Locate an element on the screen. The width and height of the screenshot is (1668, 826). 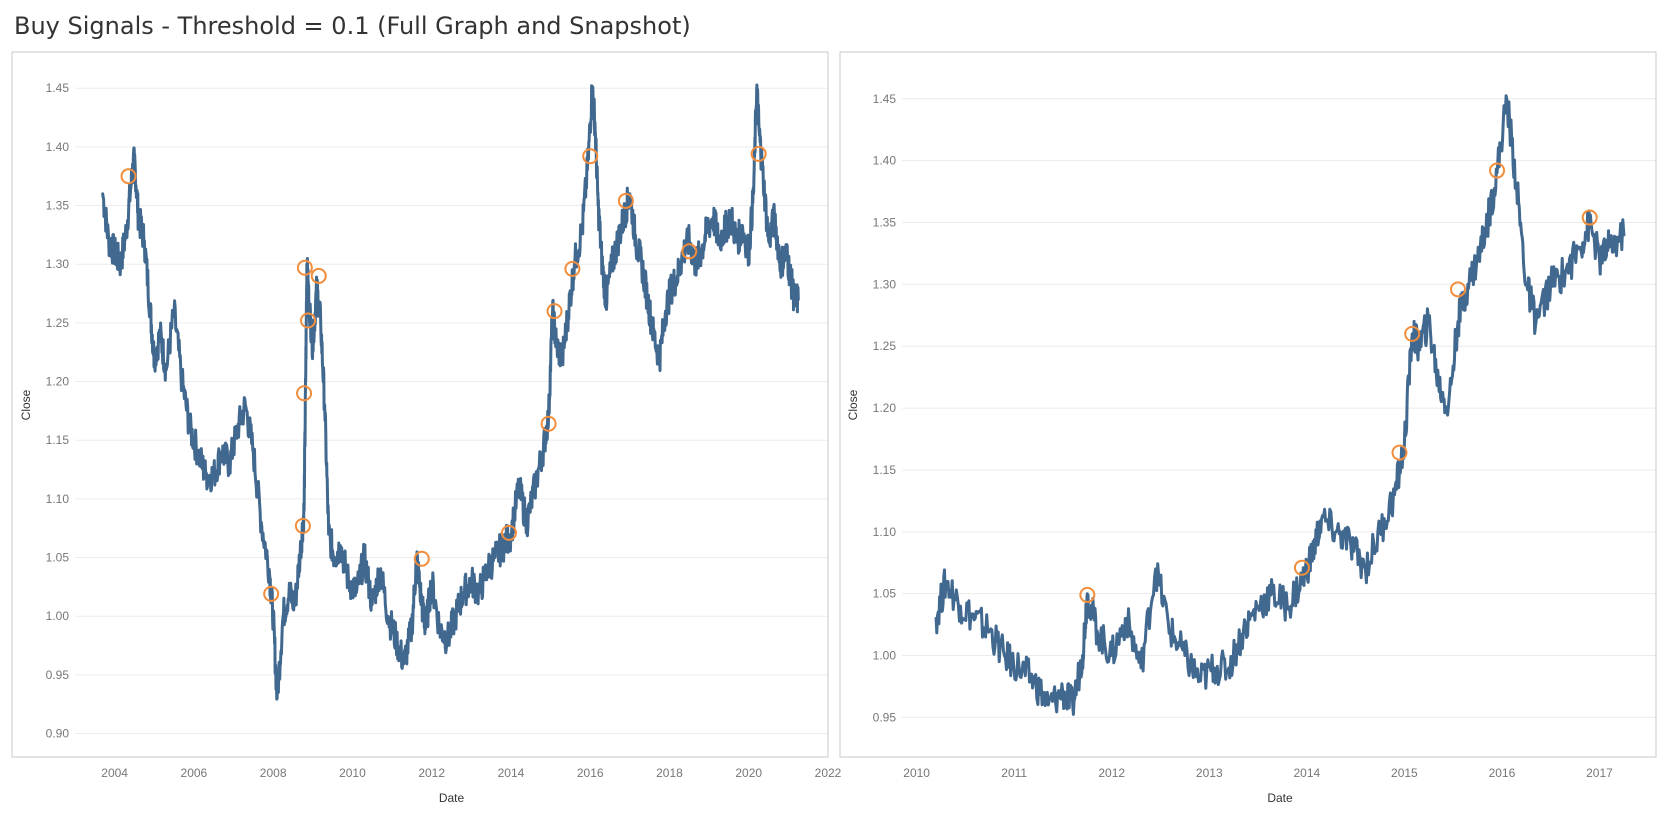
x-tick-label: 2022 is located at coordinates (828, 773).